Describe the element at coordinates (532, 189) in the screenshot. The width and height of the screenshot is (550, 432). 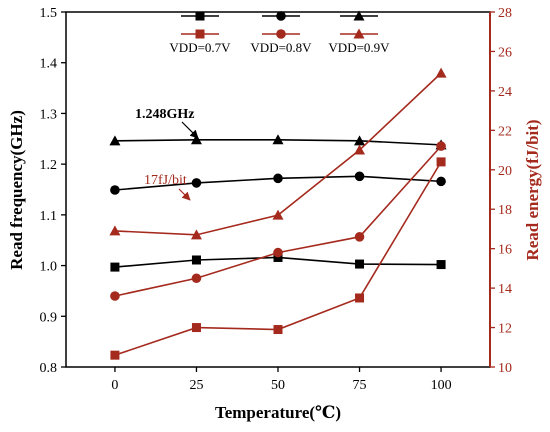
I see `right-axis-label: Read energy(fJ/bit)` at that location.